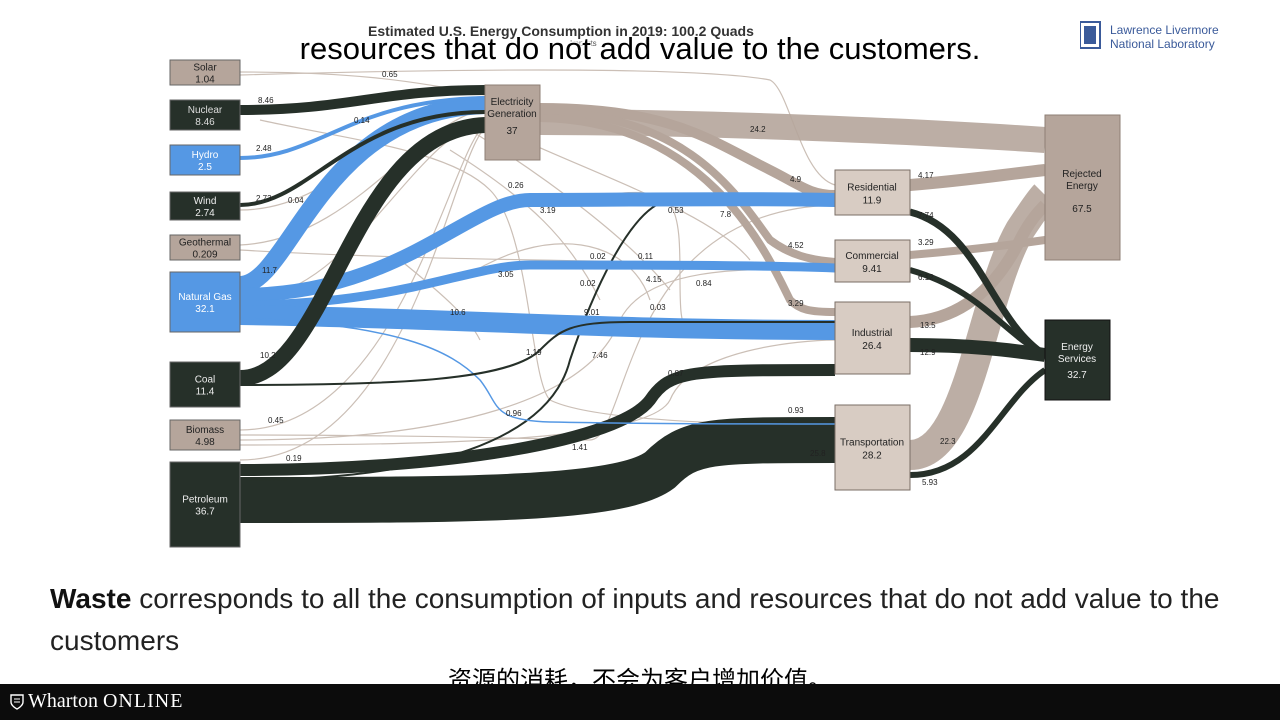 This screenshot has width=1280, height=720. I want to click on source-value-solar: 1.04, so click(205, 80).